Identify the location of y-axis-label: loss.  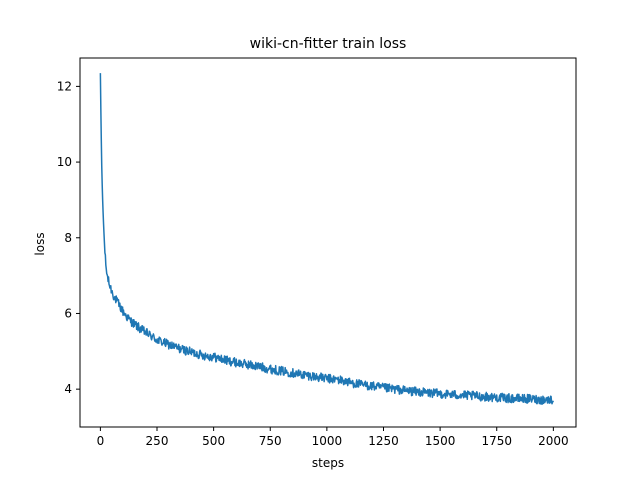
(40, 243).